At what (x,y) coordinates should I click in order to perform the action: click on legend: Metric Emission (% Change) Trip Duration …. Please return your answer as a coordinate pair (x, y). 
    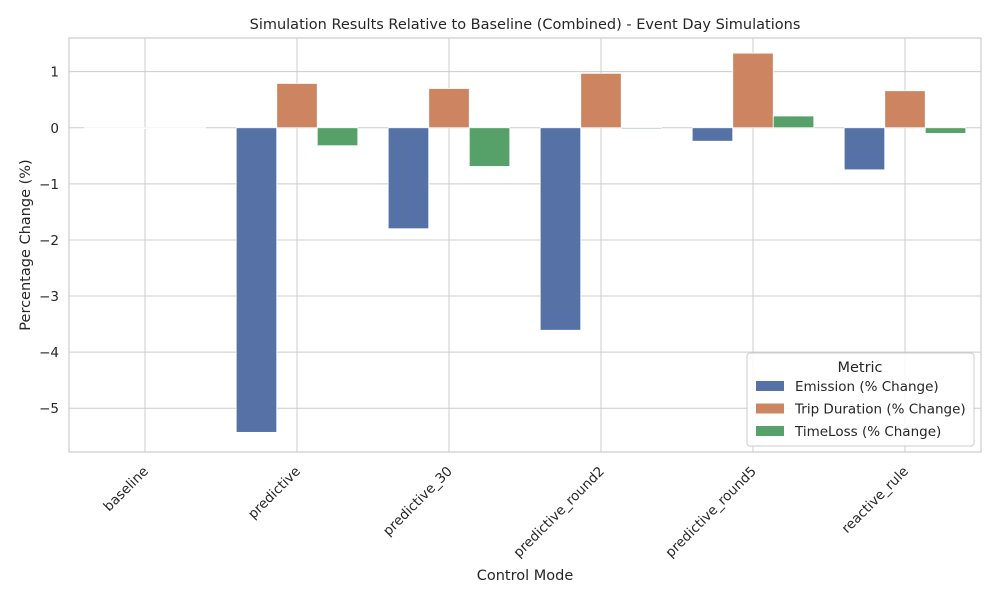
    Looking at the image, I should click on (860, 399).